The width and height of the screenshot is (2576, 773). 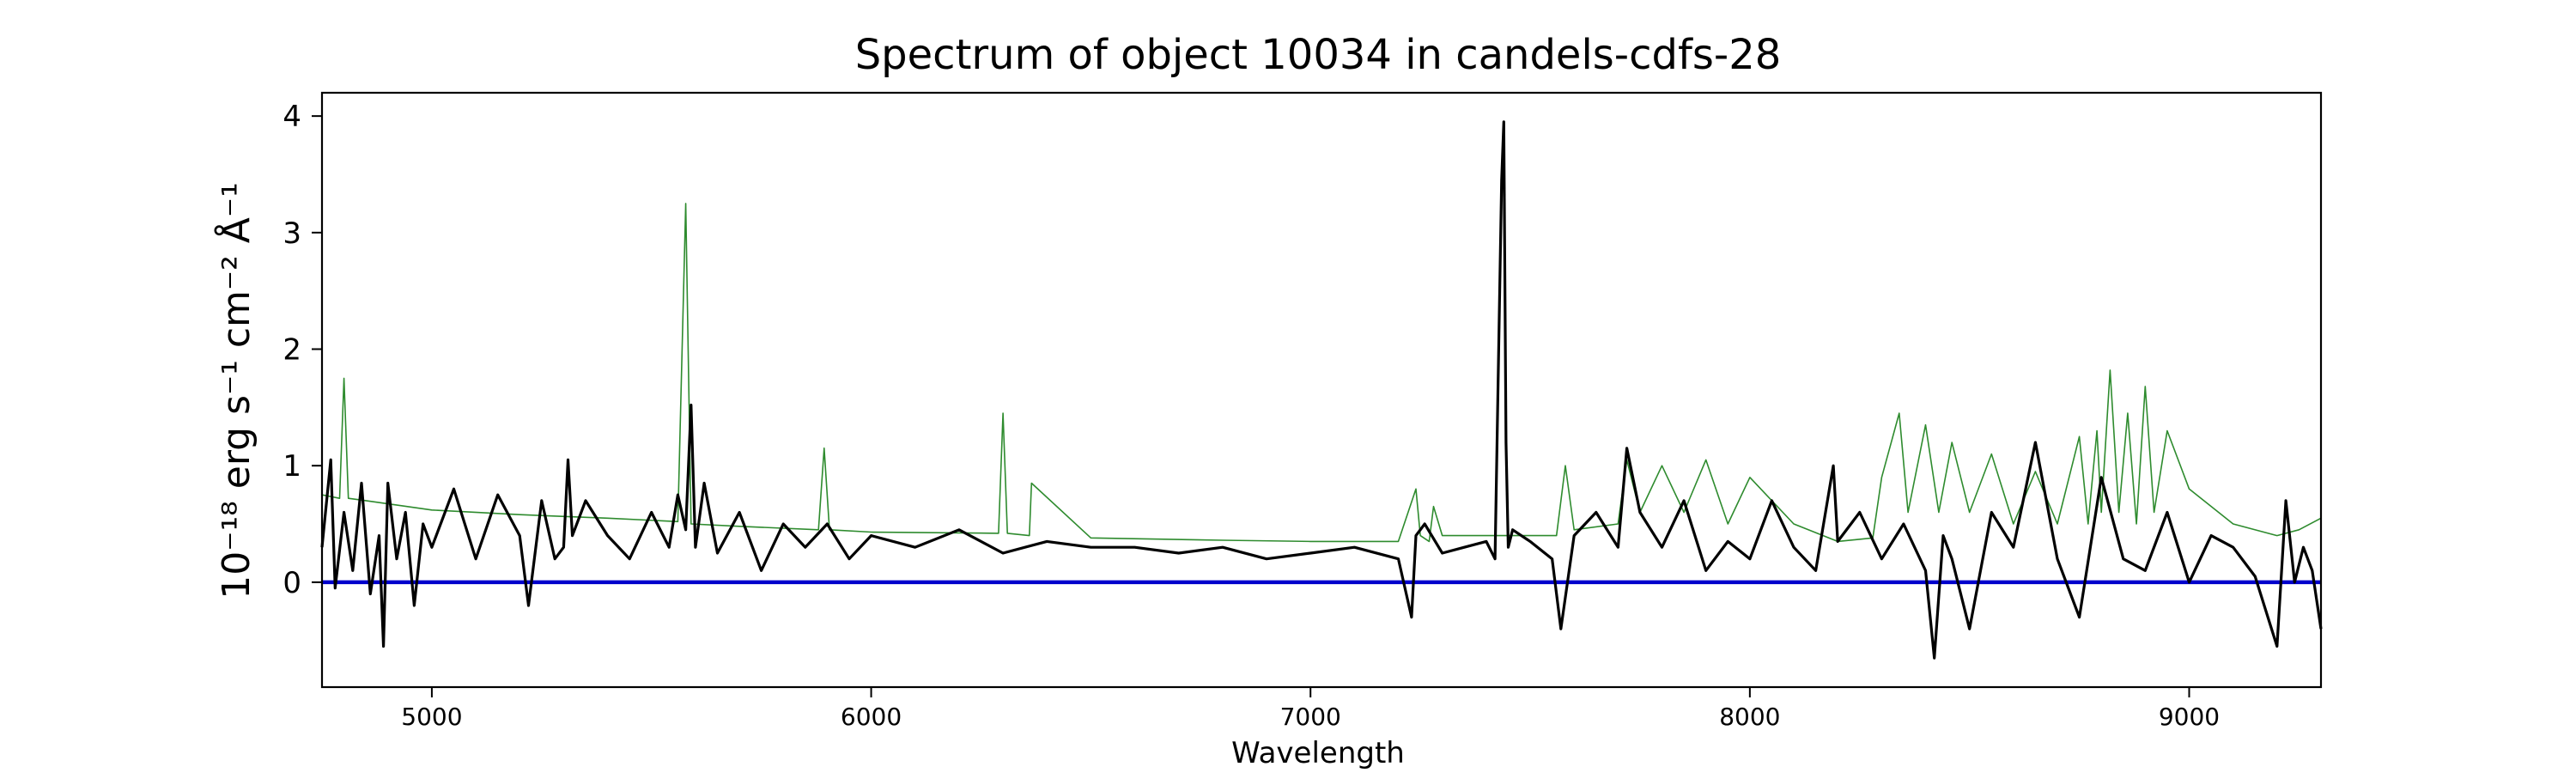 What do you see at coordinates (1310, 717) in the screenshot?
I see `x-tick-label: 7000` at bounding box center [1310, 717].